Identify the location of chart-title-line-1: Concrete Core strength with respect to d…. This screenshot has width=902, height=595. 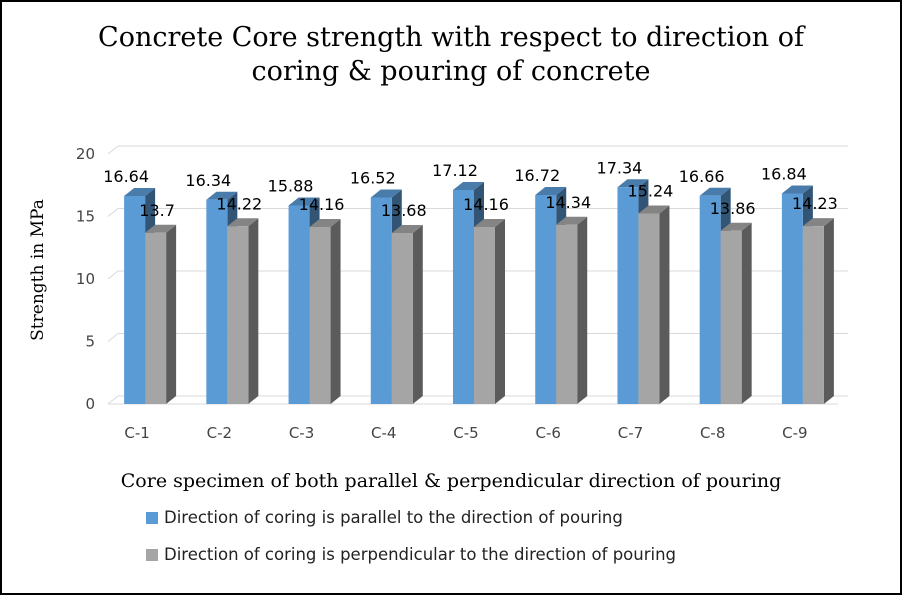
(452, 37).